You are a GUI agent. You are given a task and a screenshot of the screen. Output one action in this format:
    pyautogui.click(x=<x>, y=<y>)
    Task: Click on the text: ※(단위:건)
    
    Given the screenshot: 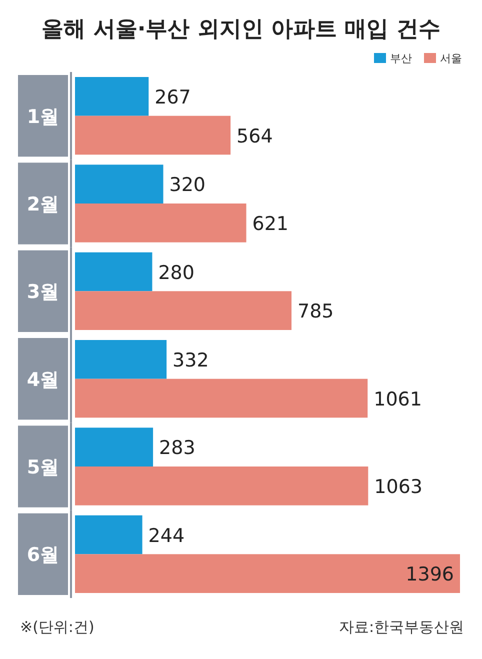 What is the action you would take?
    pyautogui.click(x=57, y=627)
    